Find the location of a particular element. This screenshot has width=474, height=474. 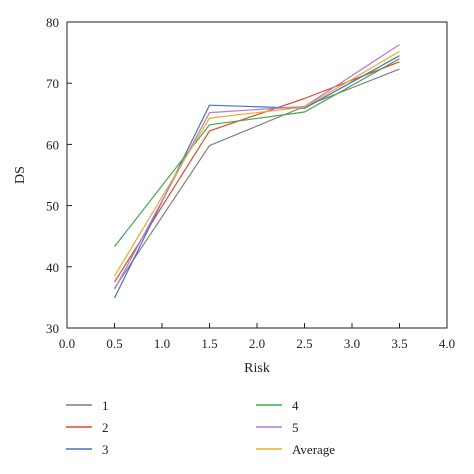

legend-label: 4 is located at coordinates (295, 405).